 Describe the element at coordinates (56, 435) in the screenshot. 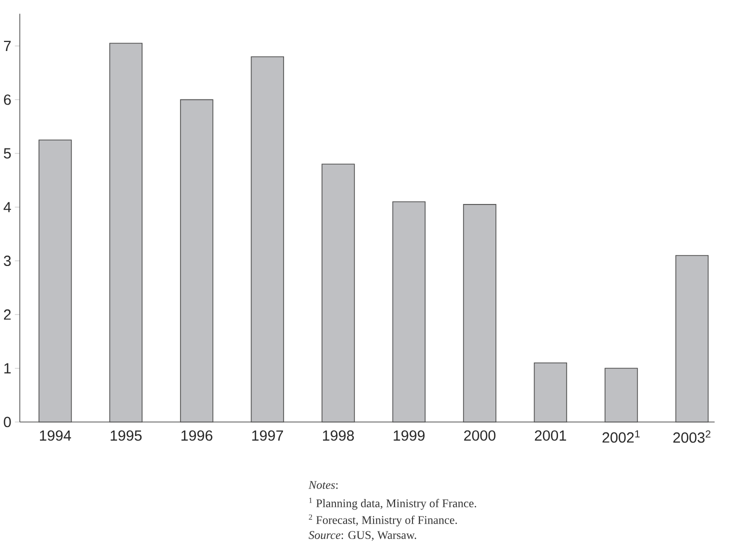

I see `x-tick-label: 1994` at that location.